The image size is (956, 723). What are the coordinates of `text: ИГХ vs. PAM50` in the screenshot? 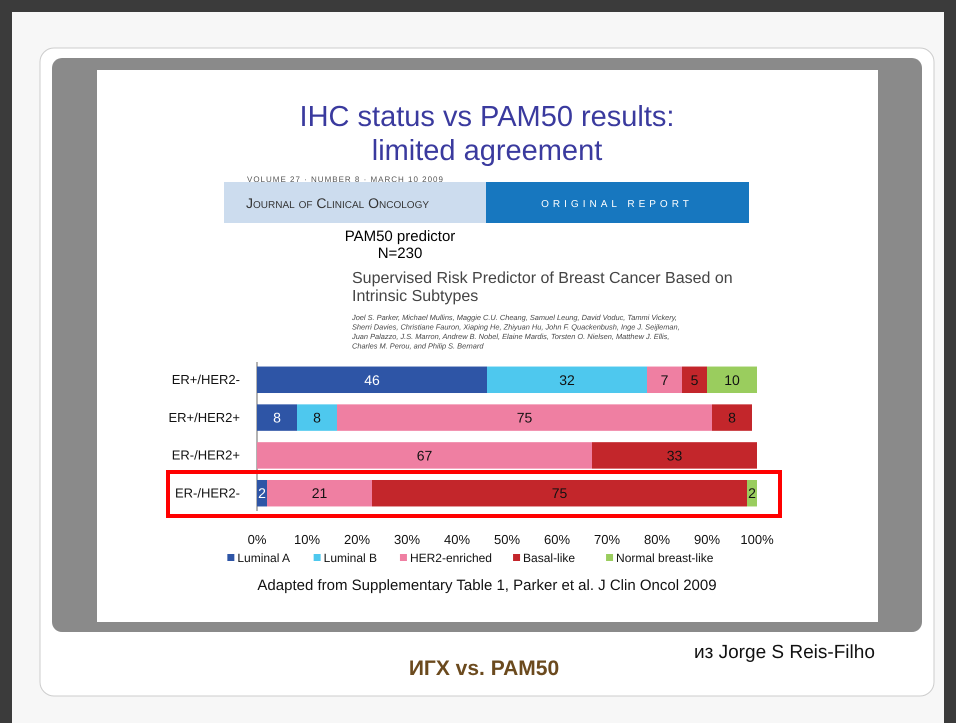 It's located at (484, 668).